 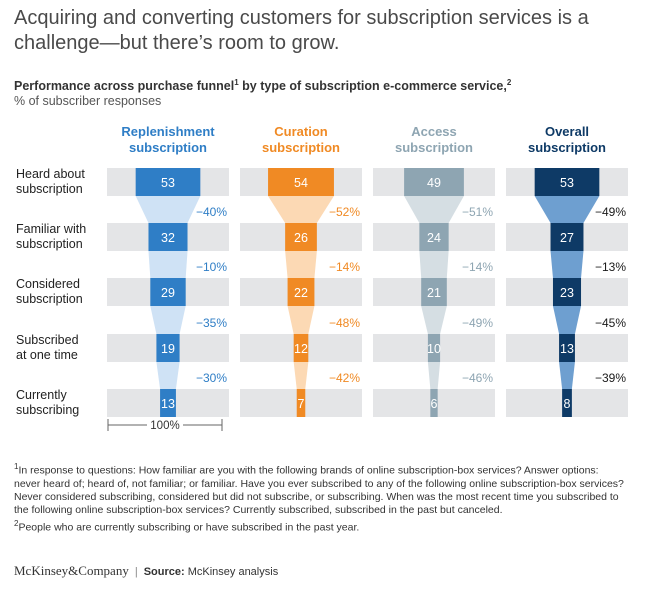 What do you see at coordinates (164, 572) in the screenshot?
I see `source-label: Source:` at bounding box center [164, 572].